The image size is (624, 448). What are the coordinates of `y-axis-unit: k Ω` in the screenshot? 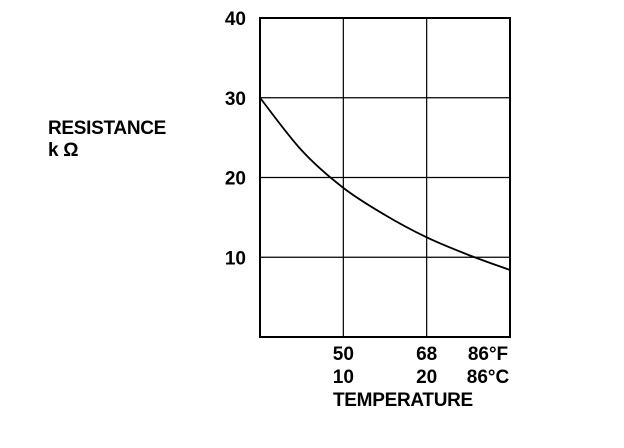 It's located at (63, 150).